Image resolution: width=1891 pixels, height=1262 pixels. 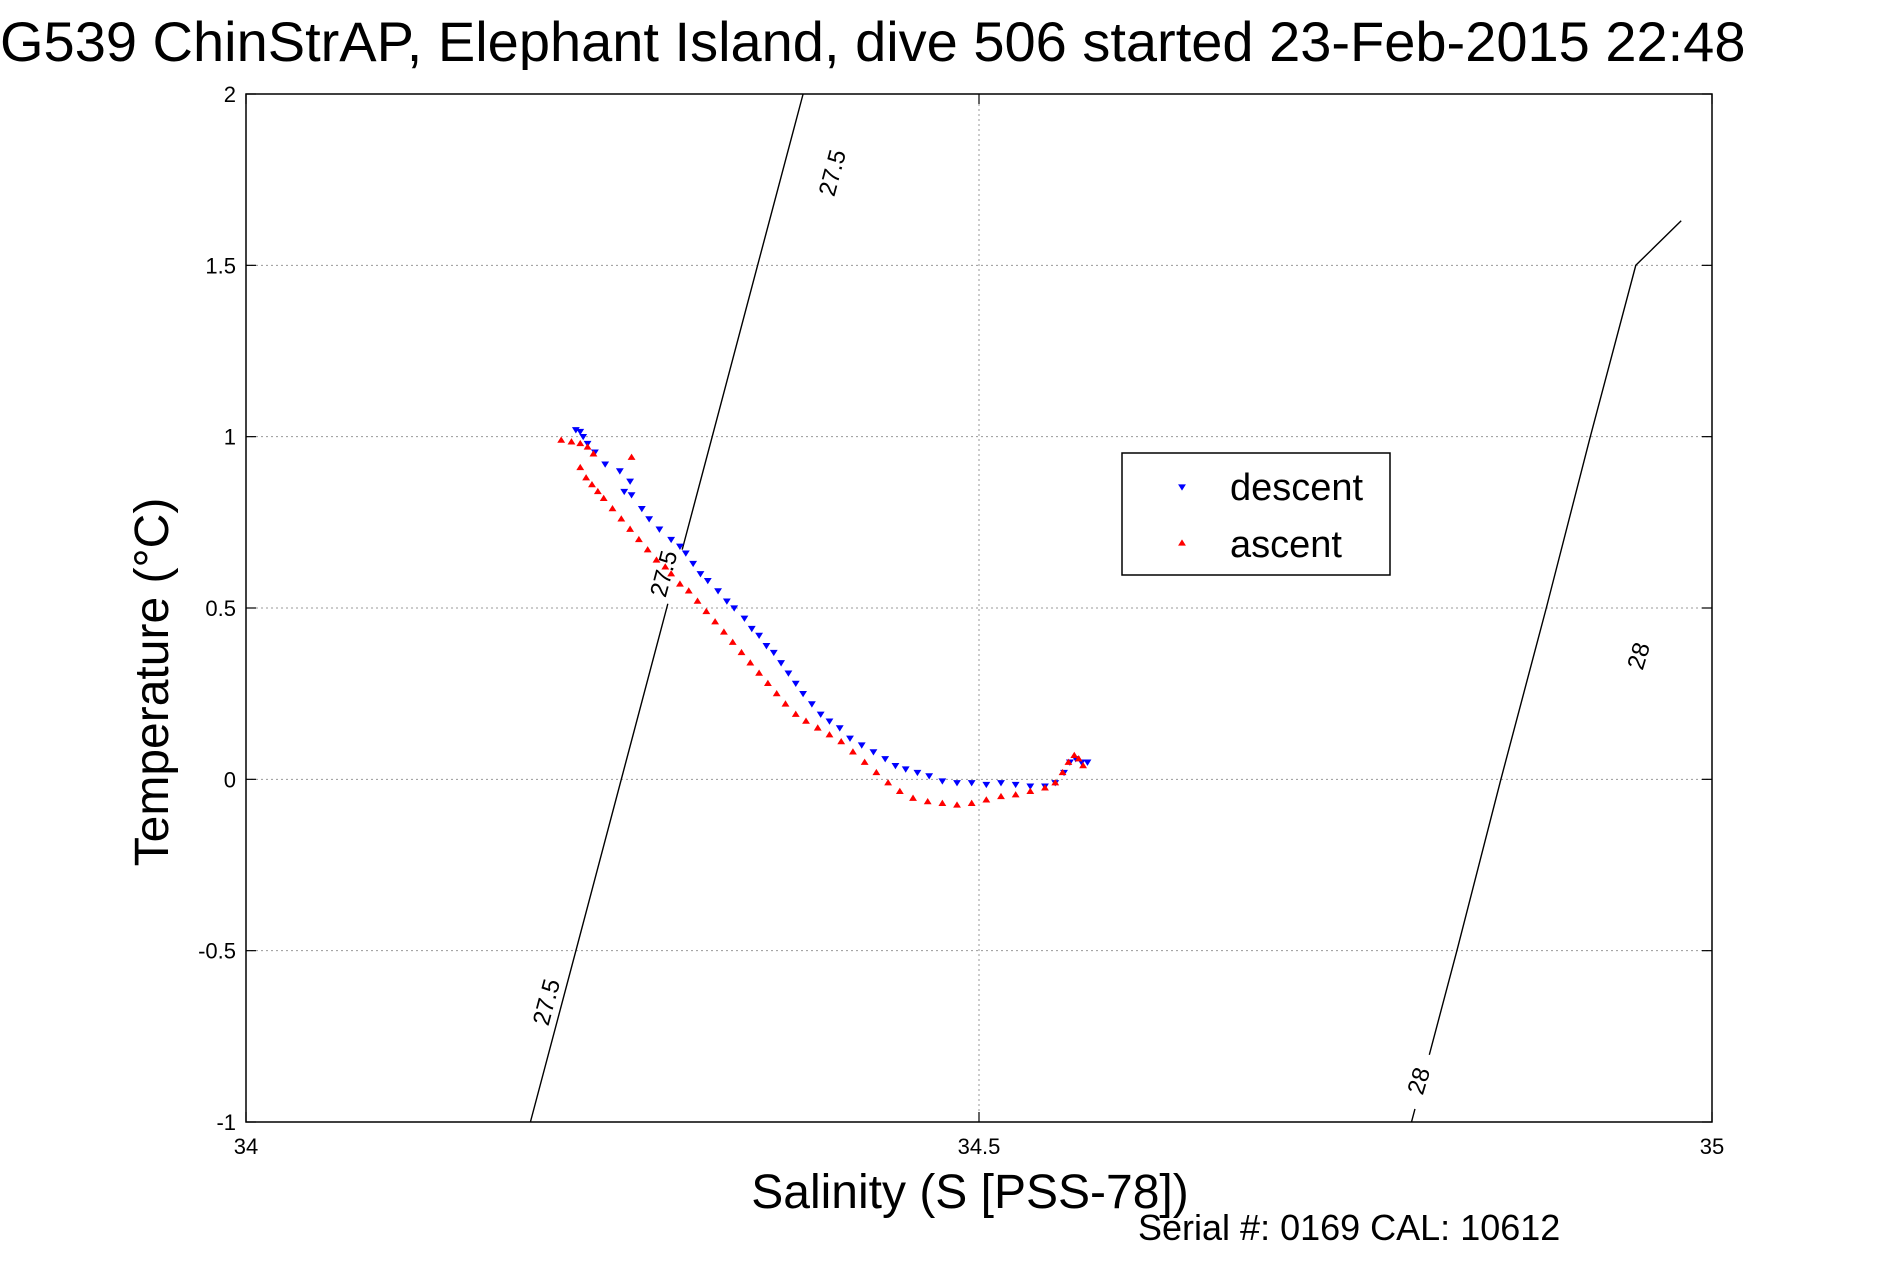 I want to click on y-tick-label: 1, so click(x=230, y=437).